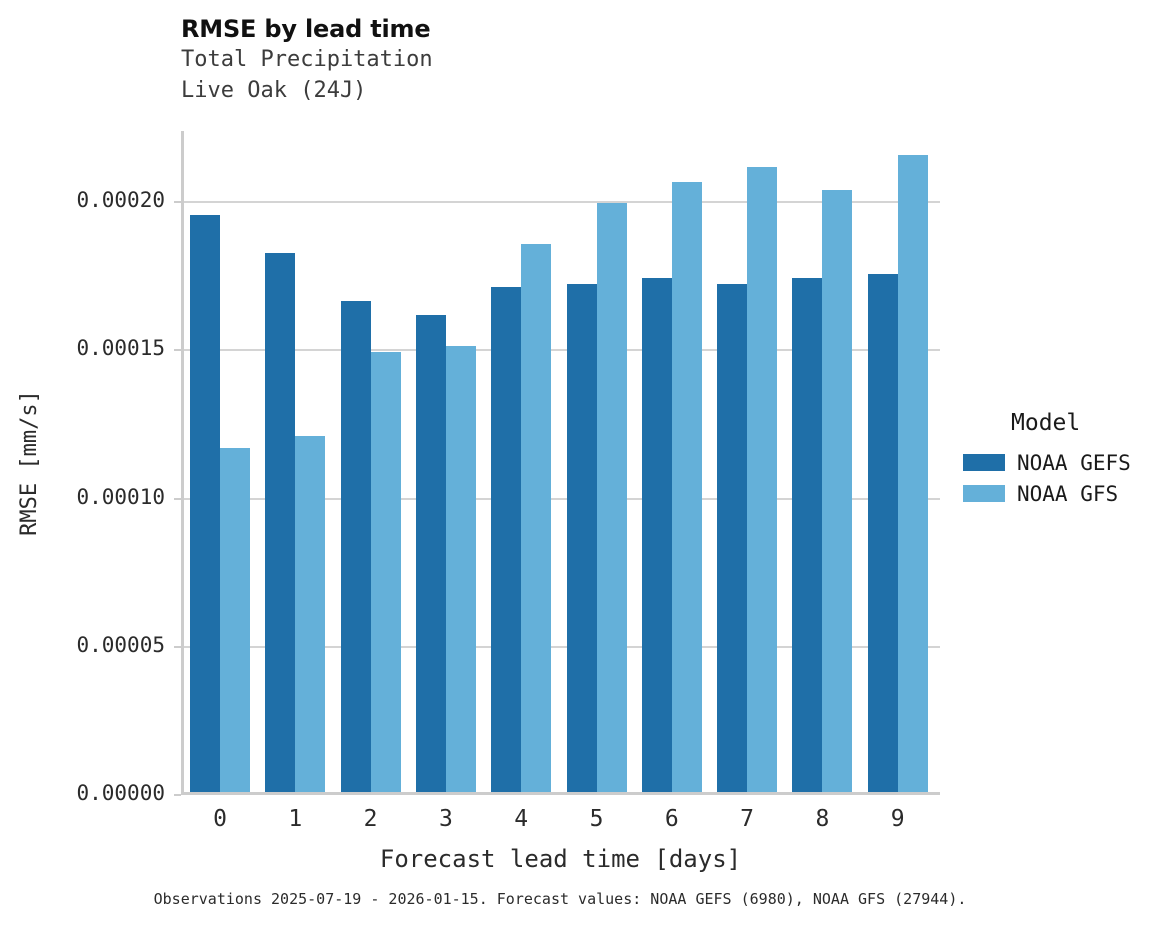 This screenshot has width=1175, height=928. I want to click on y-axis-label: RMSE [mm/s], so click(29, 463).